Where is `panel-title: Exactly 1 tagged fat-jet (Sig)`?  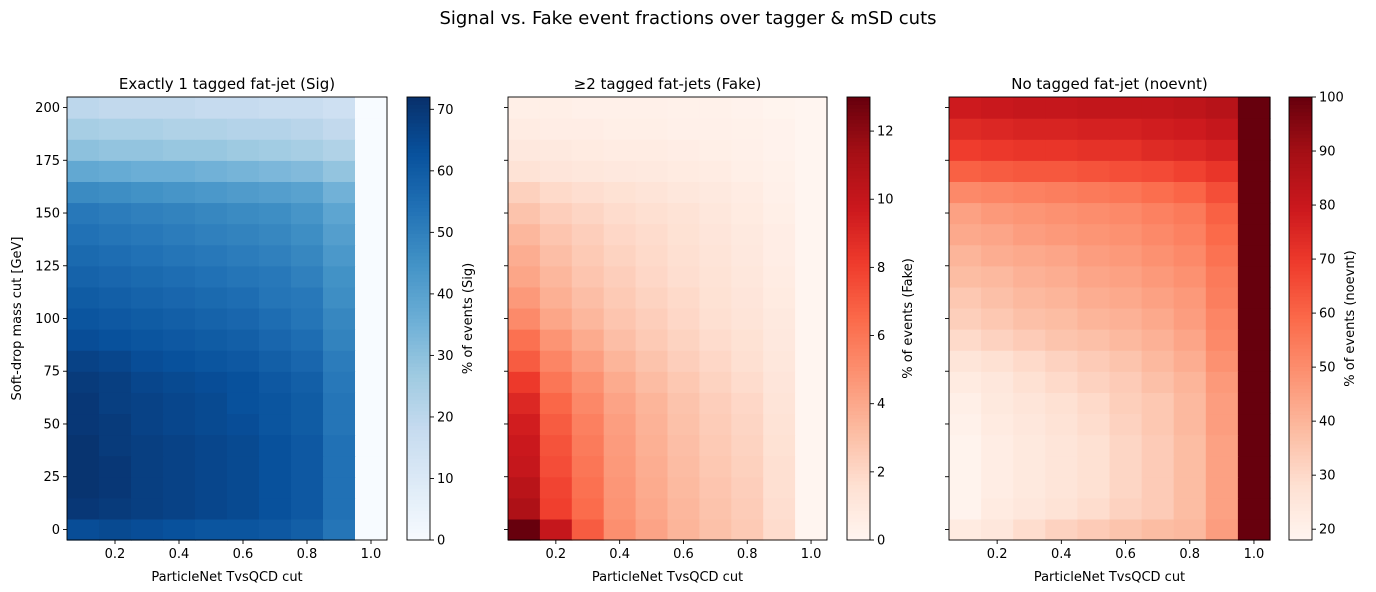 panel-title: Exactly 1 tagged fat-jet (Sig) is located at coordinates (227, 84).